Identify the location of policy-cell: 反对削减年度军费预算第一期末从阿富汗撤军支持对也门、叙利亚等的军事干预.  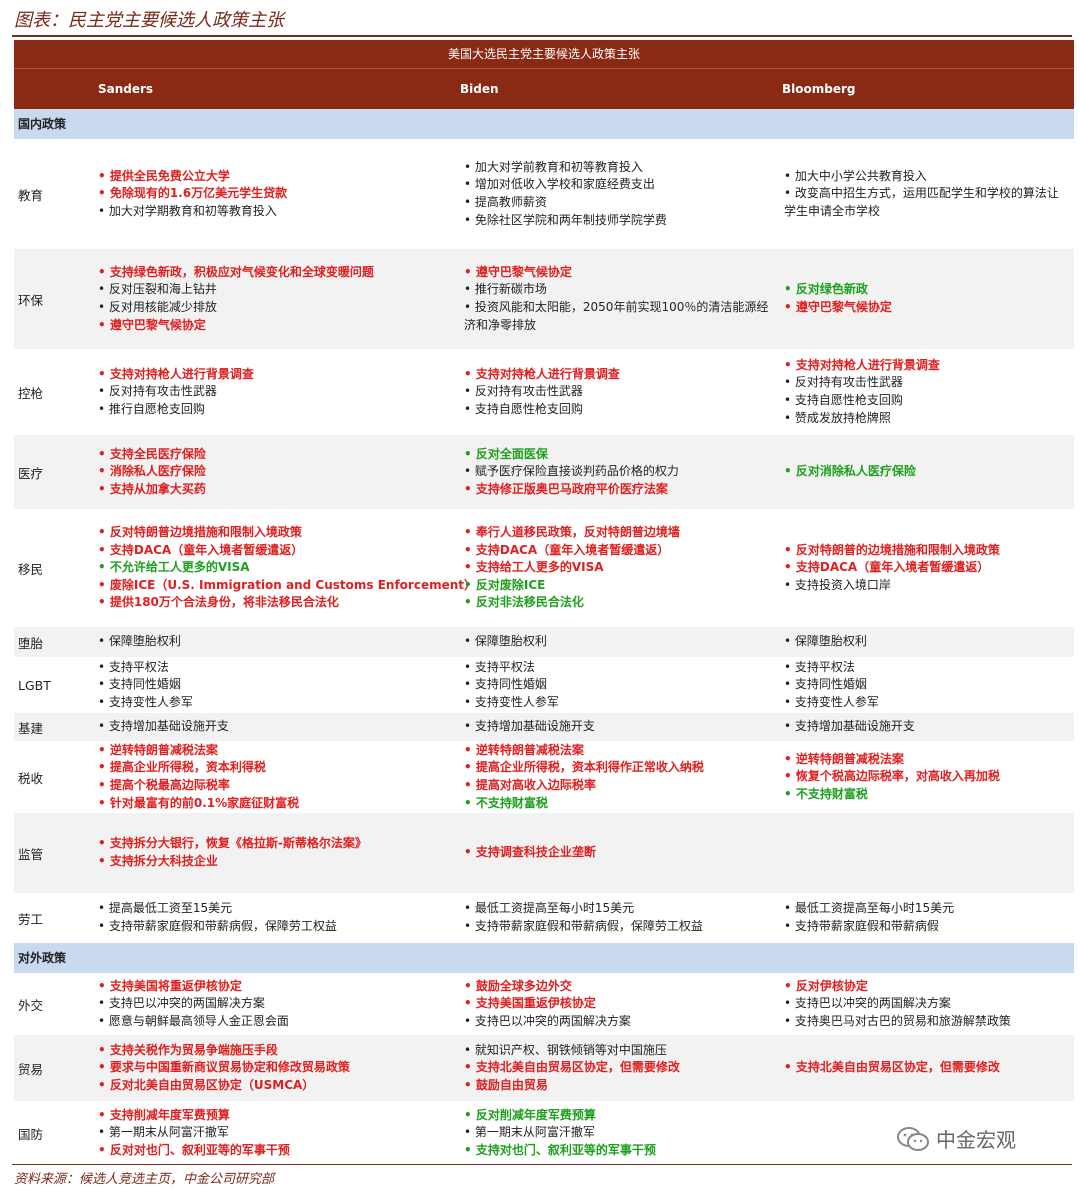
(624, 1133).